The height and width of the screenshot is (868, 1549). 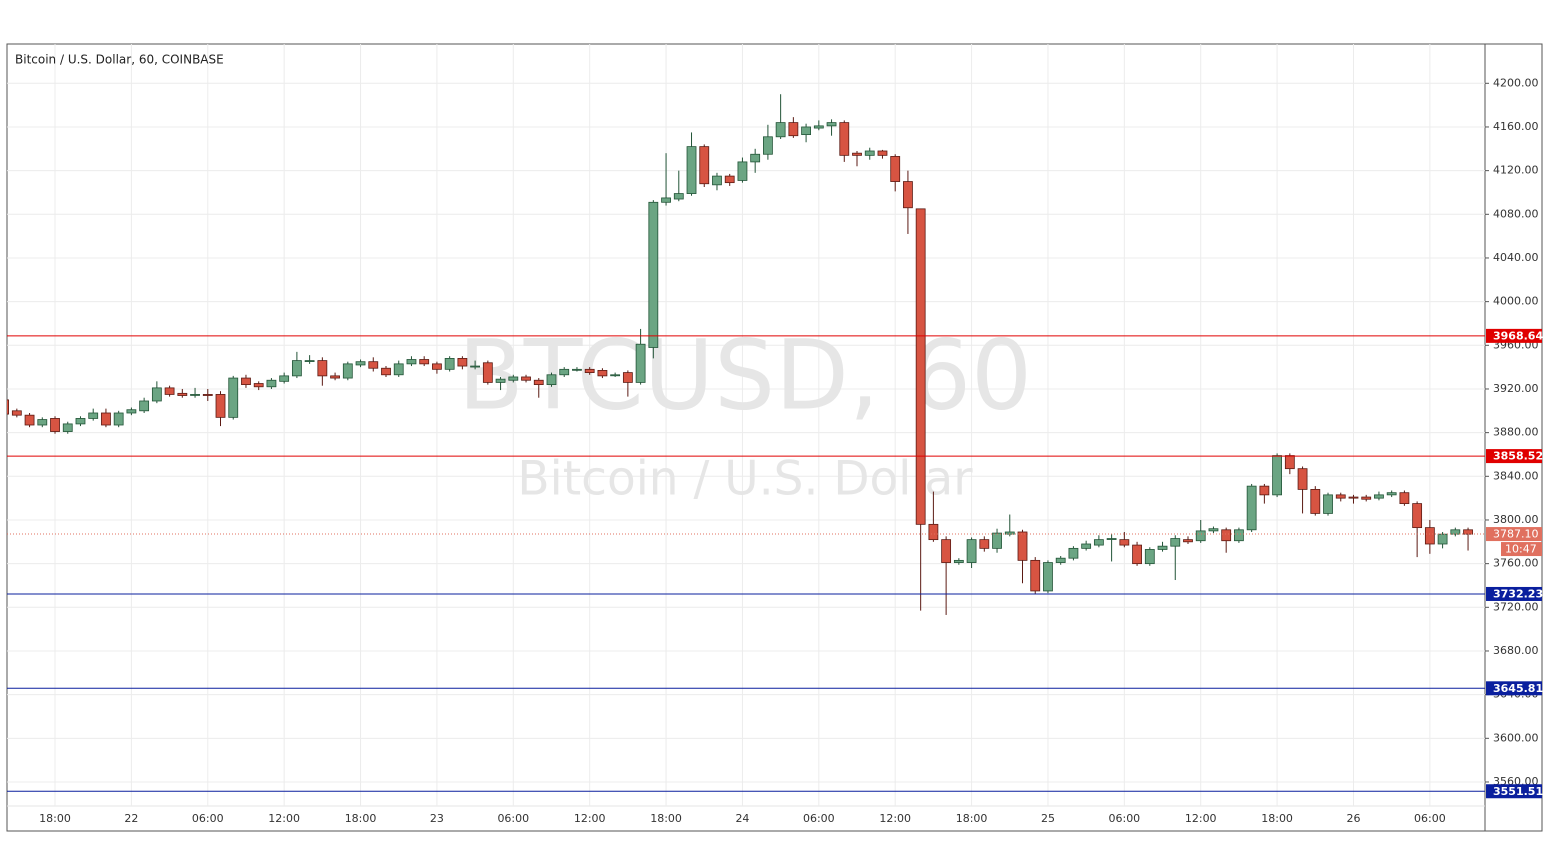 I want to click on y-tick-label: 3600.00, so click(x=1516, y=737).